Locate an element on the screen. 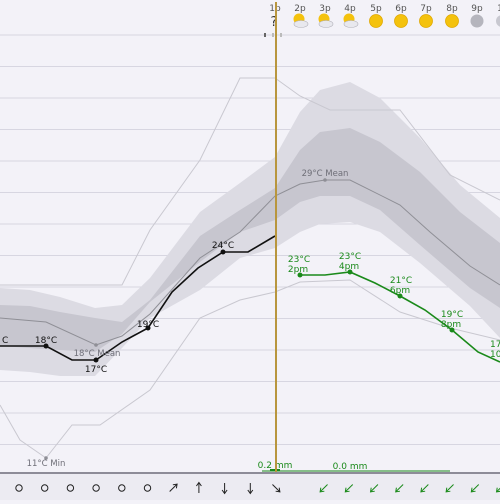  min-label: 11°C Min is located at coordinates (46, 464).